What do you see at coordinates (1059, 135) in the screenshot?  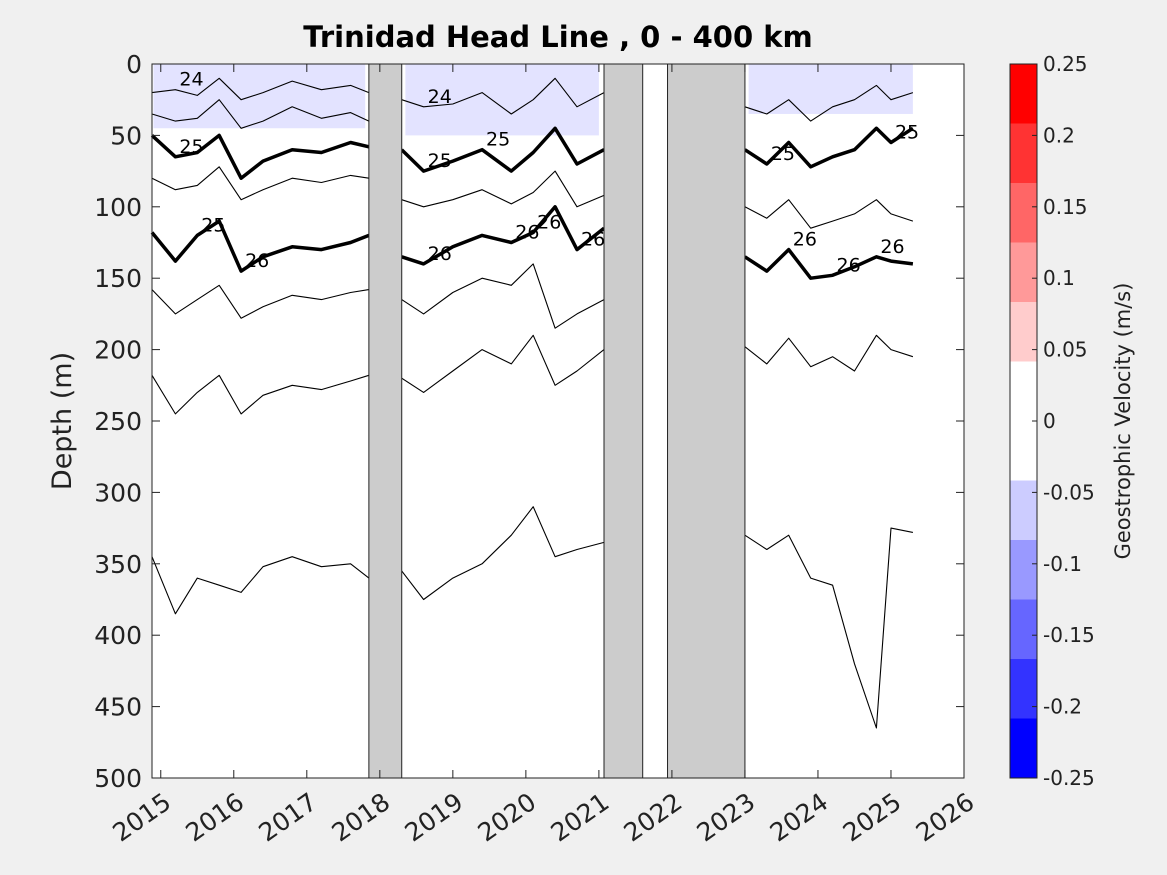 I see `colorbar-tick-label: 0.2` at bounding box center [1059, 135].